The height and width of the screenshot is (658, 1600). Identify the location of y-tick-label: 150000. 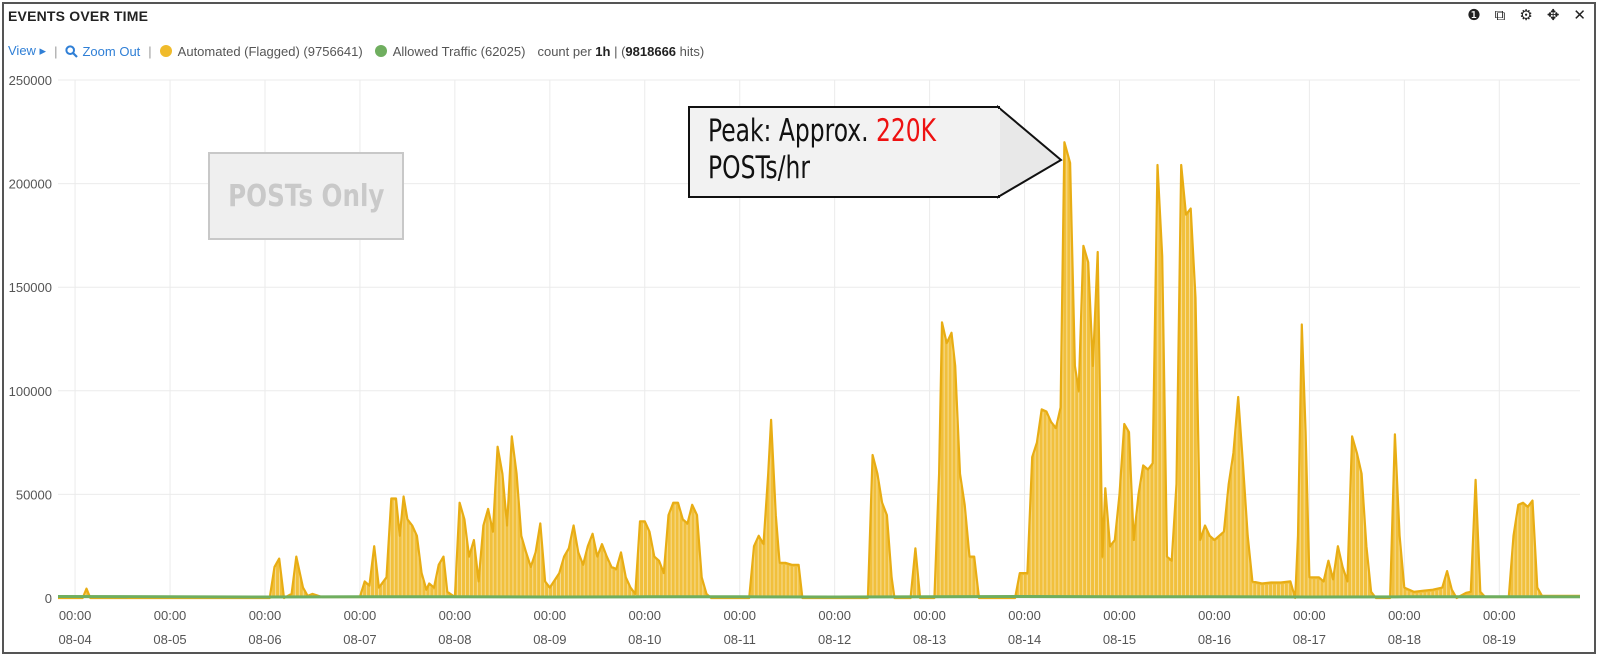
(30, 287).